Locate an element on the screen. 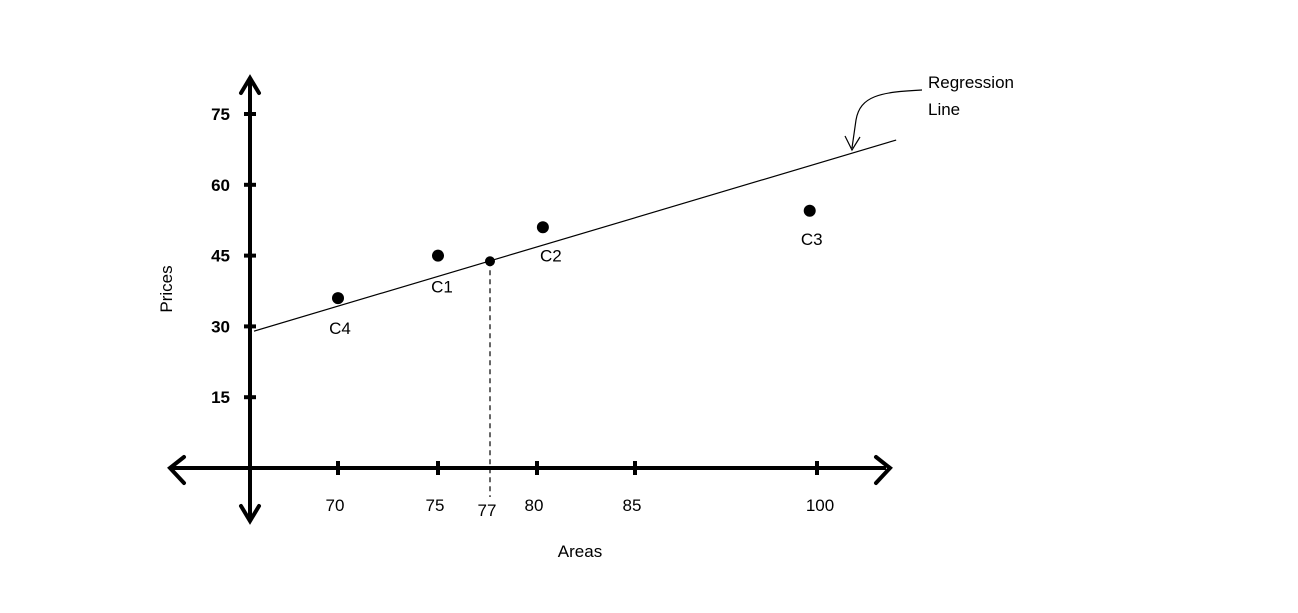 The image size is (1298, 613). x-tick-label: 75 is located at coordinates (435, 505).